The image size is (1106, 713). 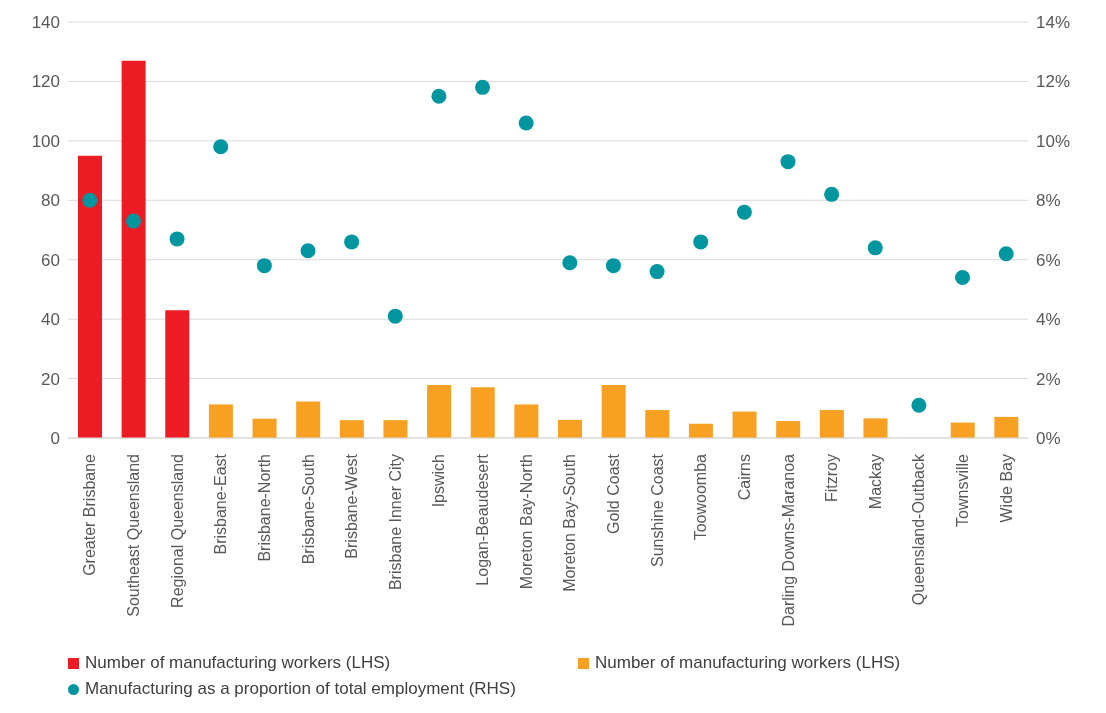 What do you see at coordinates (1048, 260) in the screenshot?
I see `y2-tick-label: 6%` at bounding box center [1048, 260].